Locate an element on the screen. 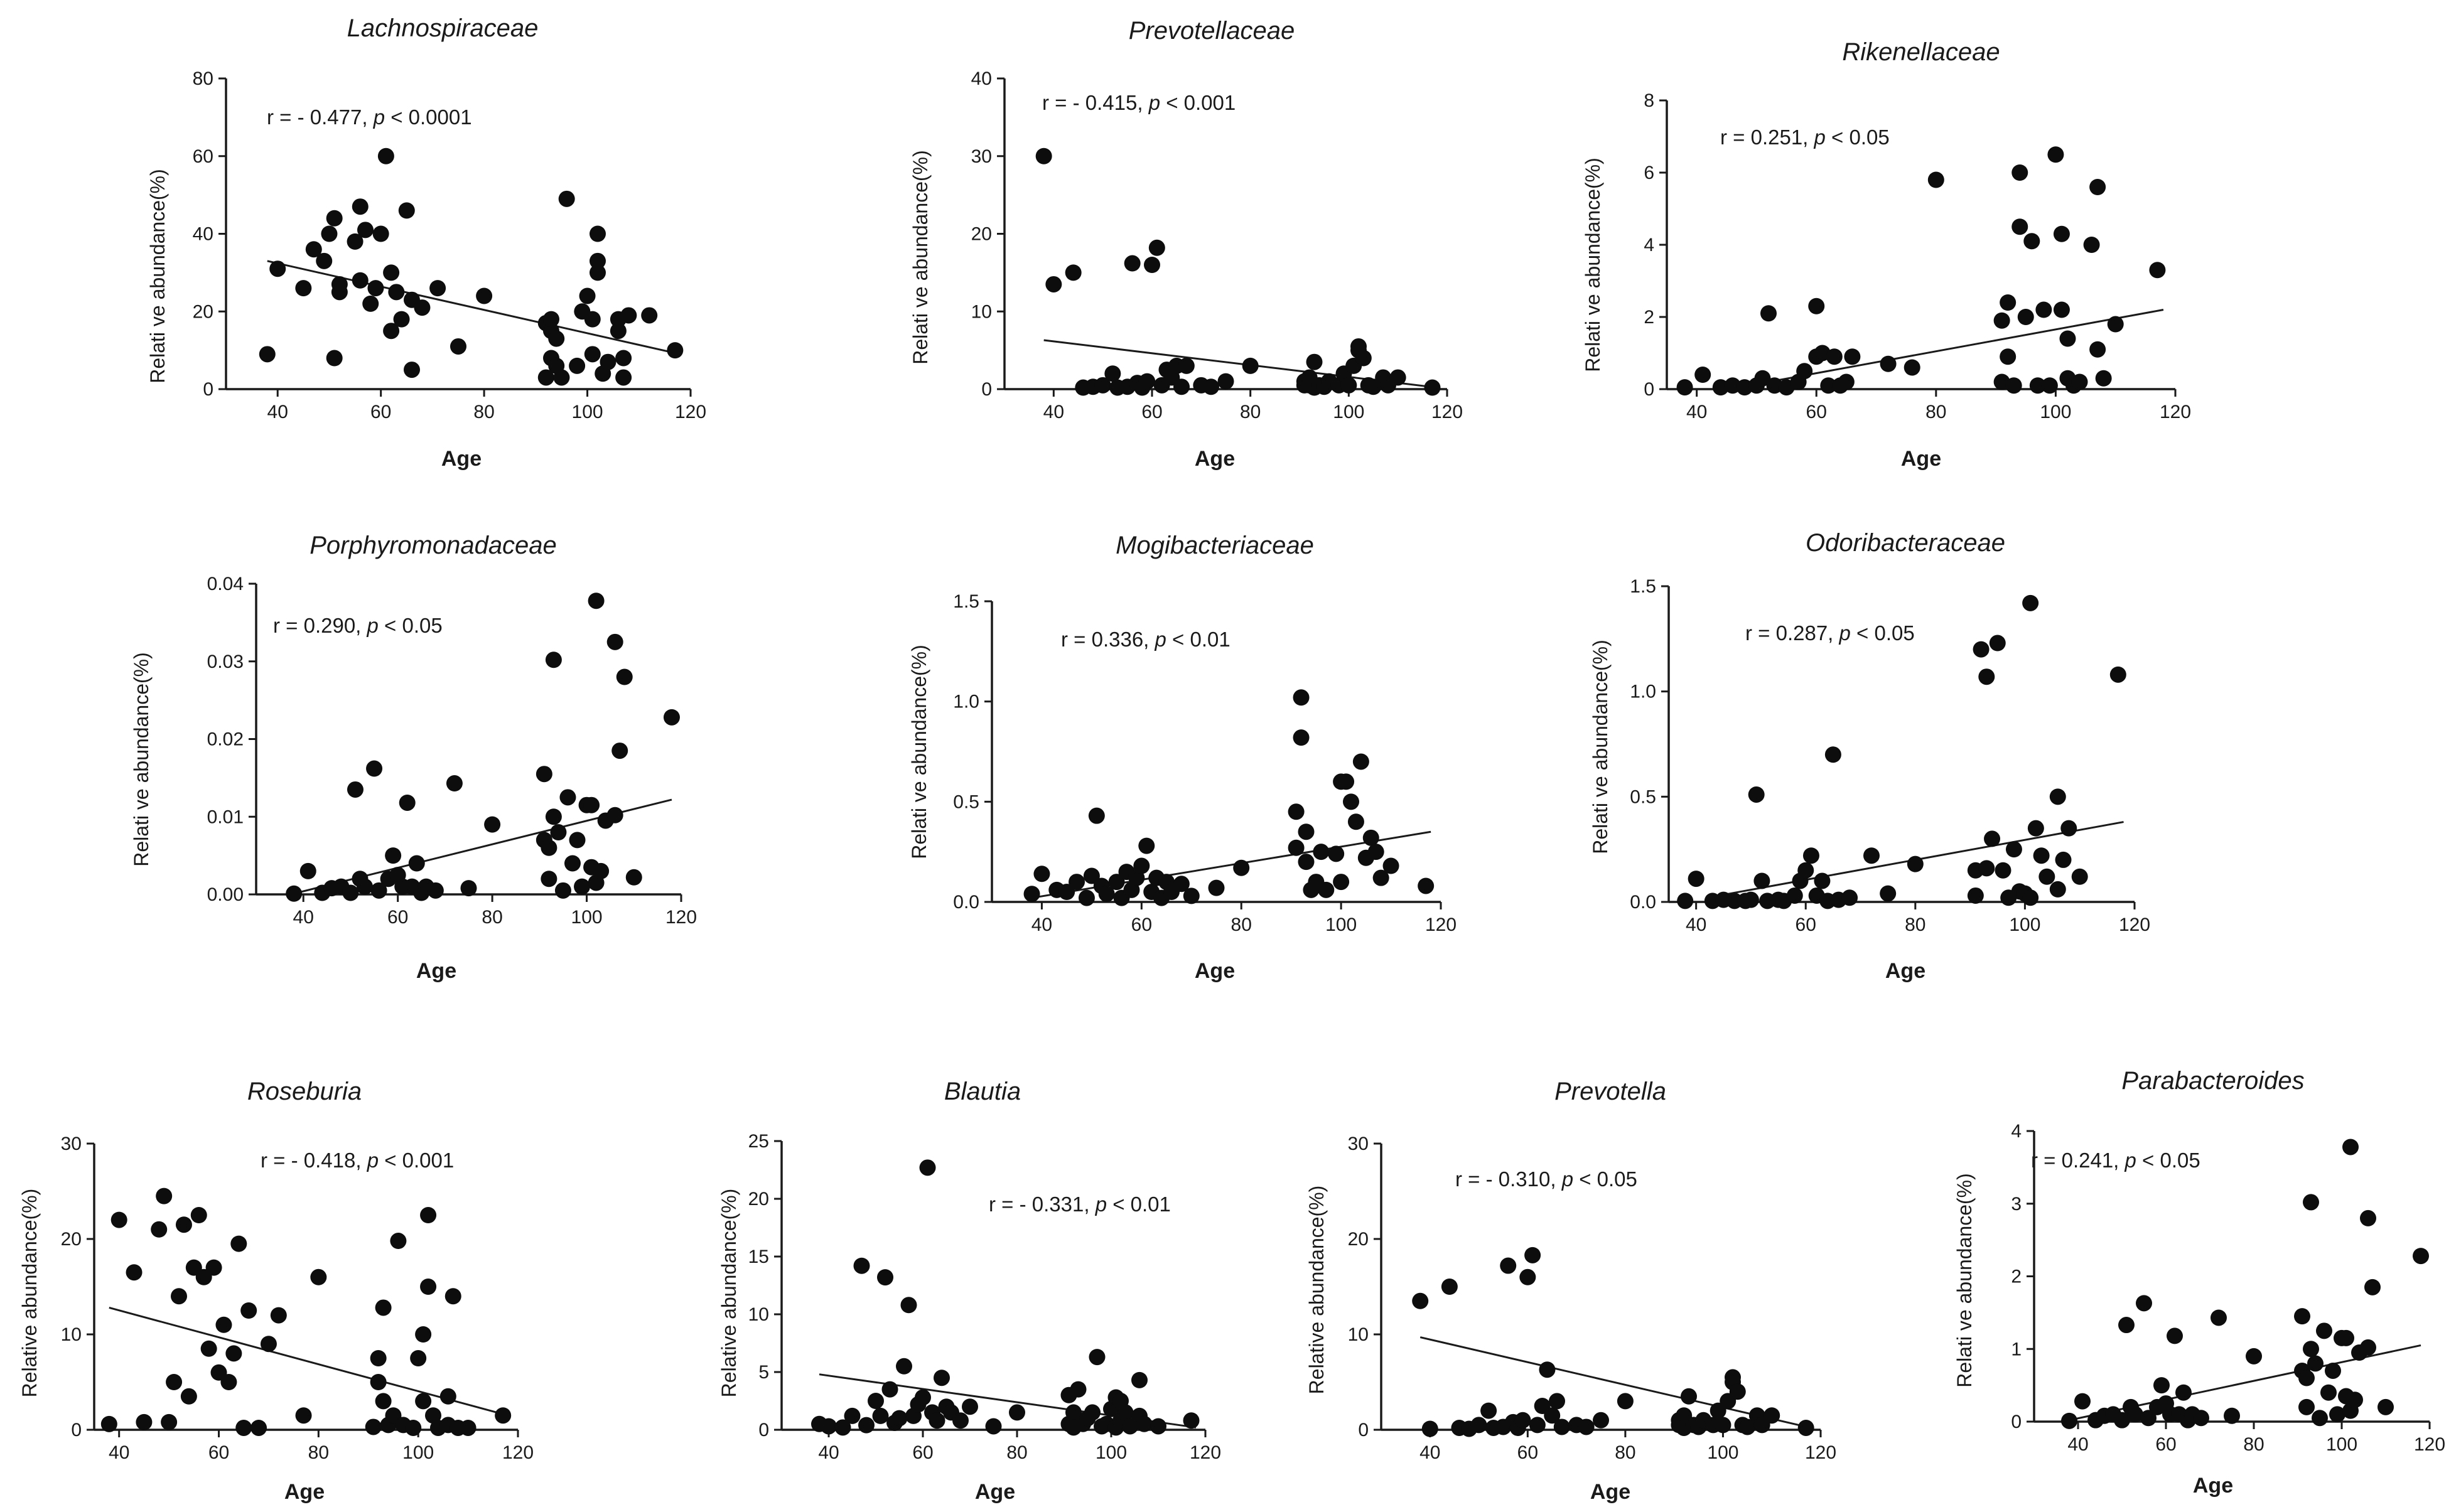 The width and height of the screenshot is (2461, 1512). chart-1-xlabel: Age is located at coordinates (1215, 459).